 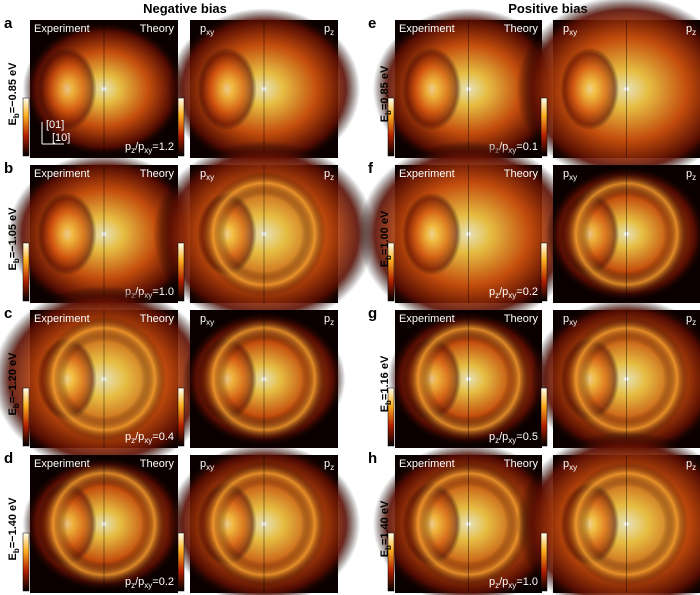 I want to click on energy-label: Eb=1.00 eV, so click(x=386, y=238).